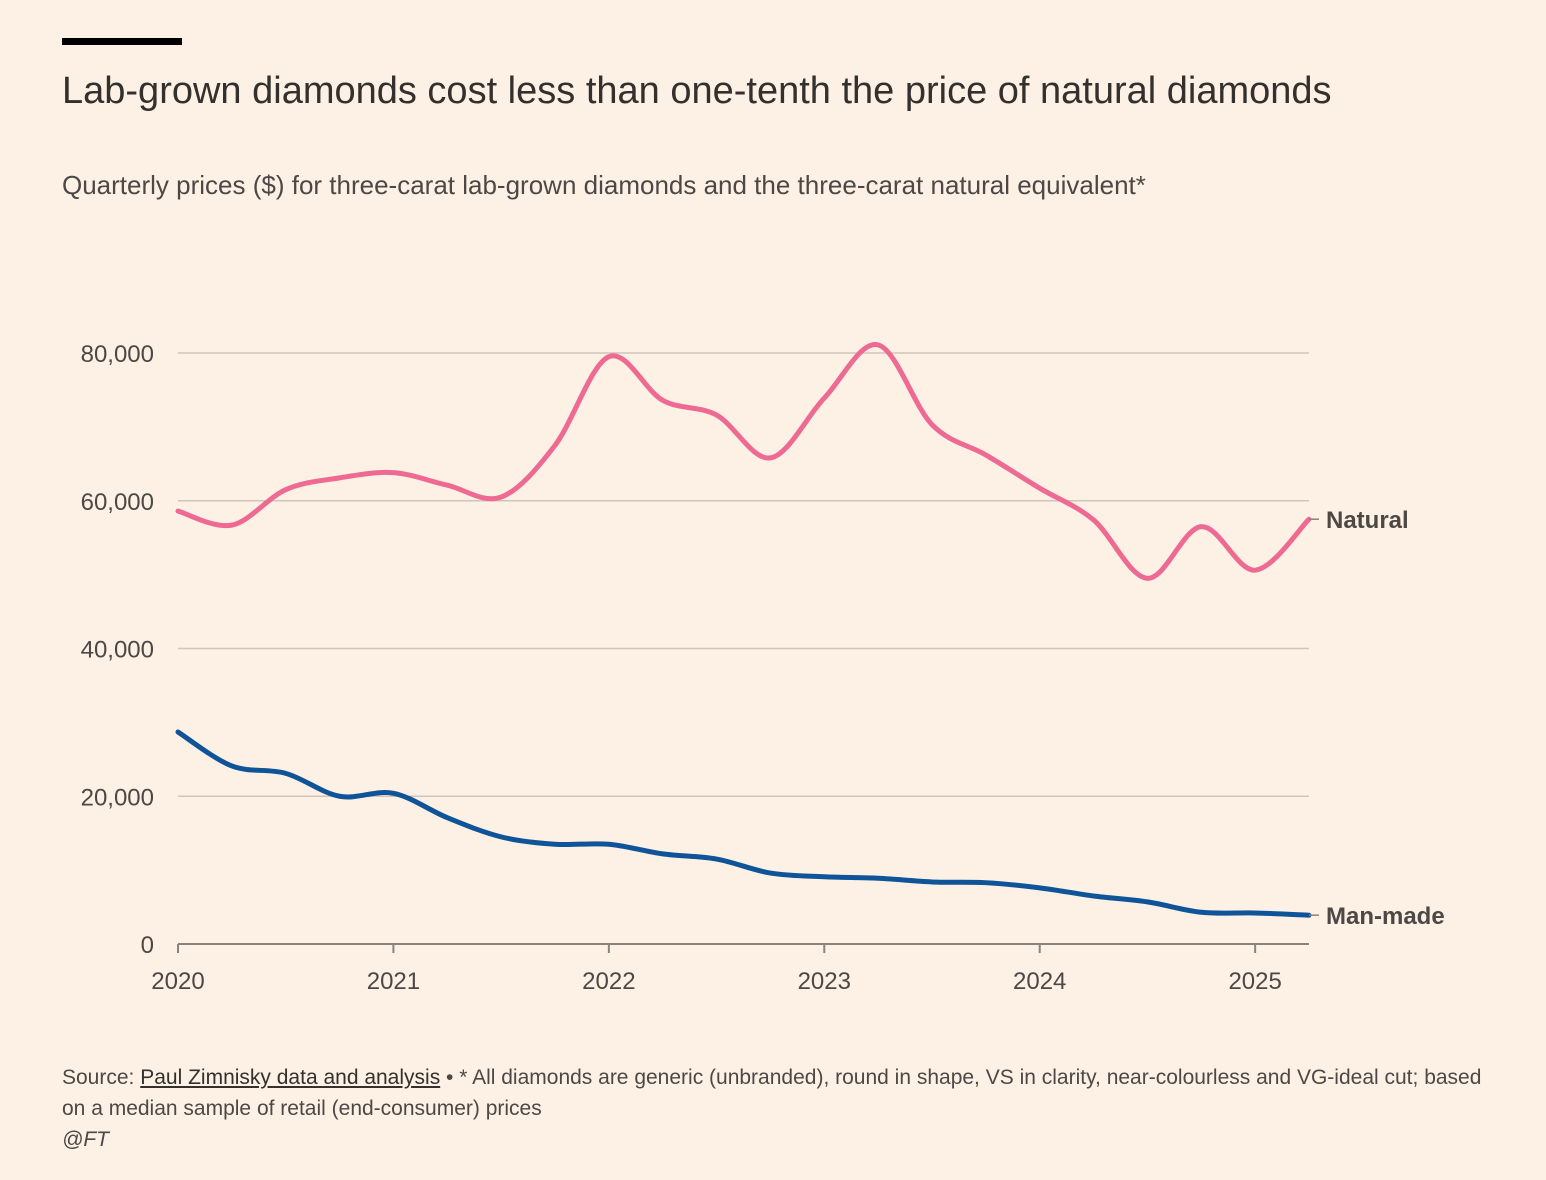 The width and height of the screenshot is (1546, 1180). I want to click on y-tick-label: 20,000, so click(117, 797).